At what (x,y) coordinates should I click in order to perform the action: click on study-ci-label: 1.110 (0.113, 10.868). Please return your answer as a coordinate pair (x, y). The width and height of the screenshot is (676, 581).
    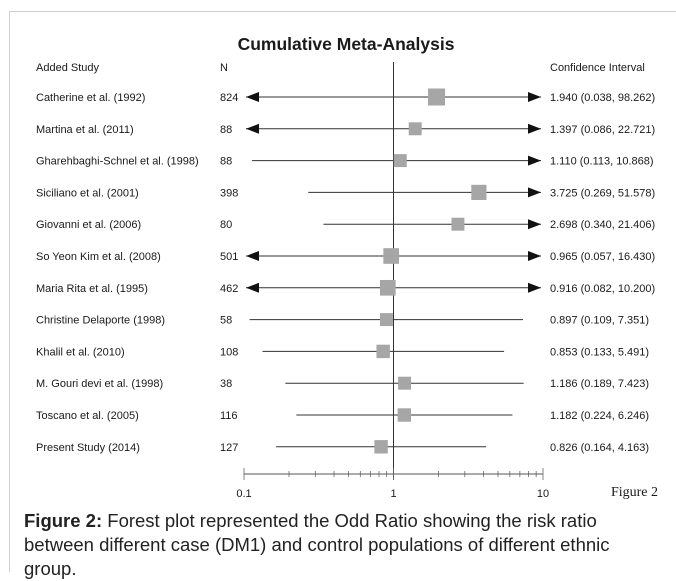
    Looking at the image, I should click on (602, 162).